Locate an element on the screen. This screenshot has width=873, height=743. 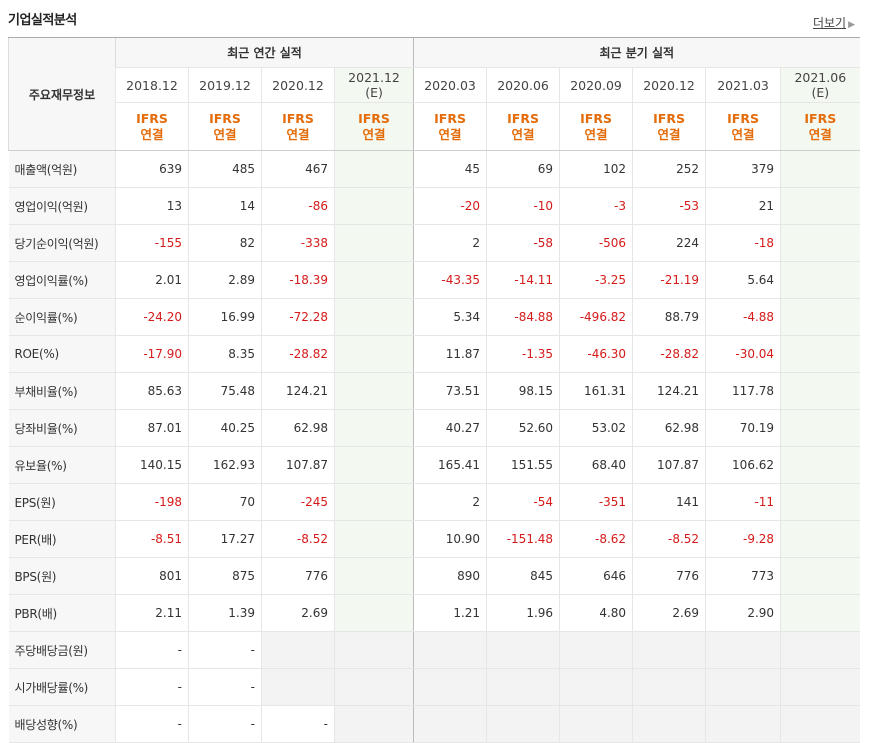
period-label: 2021.12 is located at coordinates (374, 77).